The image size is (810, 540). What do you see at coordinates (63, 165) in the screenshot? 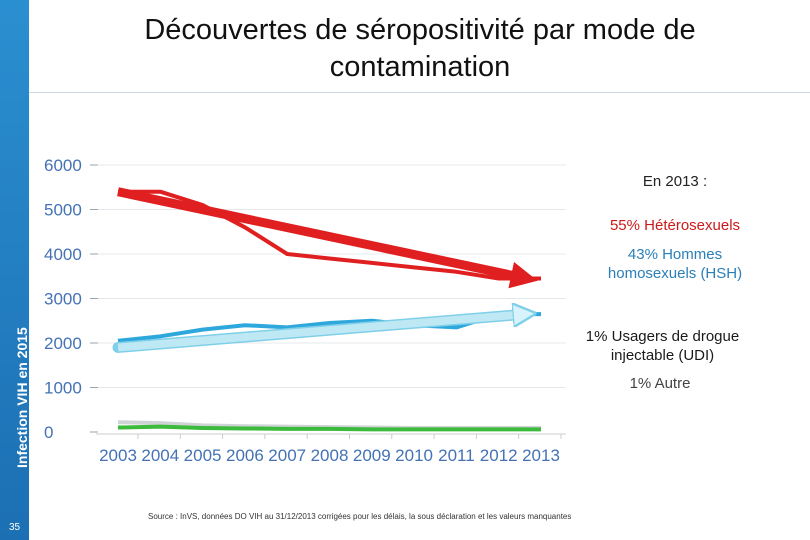
I see `y-tick-label: 6000` at bounding box center [63, 165].